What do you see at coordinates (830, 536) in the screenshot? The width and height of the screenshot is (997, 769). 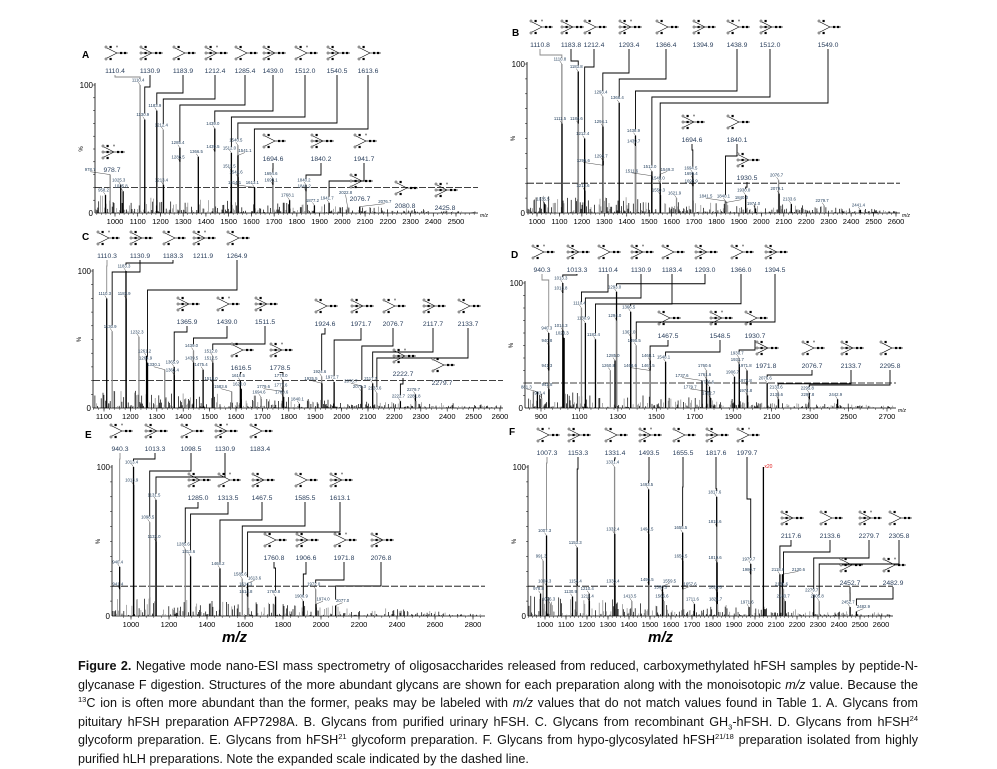 I see `structure-mz-label: 2133.6` at bounding box center [830, 536].